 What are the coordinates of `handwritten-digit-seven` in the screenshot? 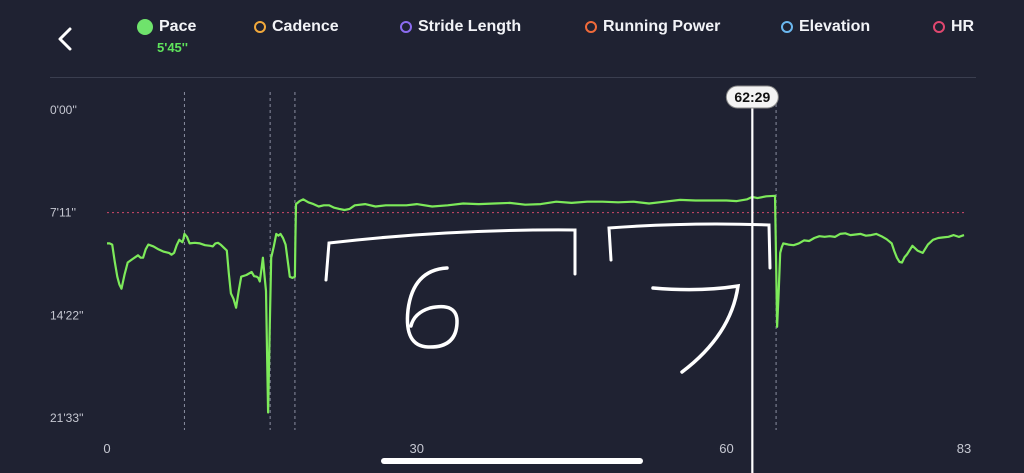 It's located at (696, 328).